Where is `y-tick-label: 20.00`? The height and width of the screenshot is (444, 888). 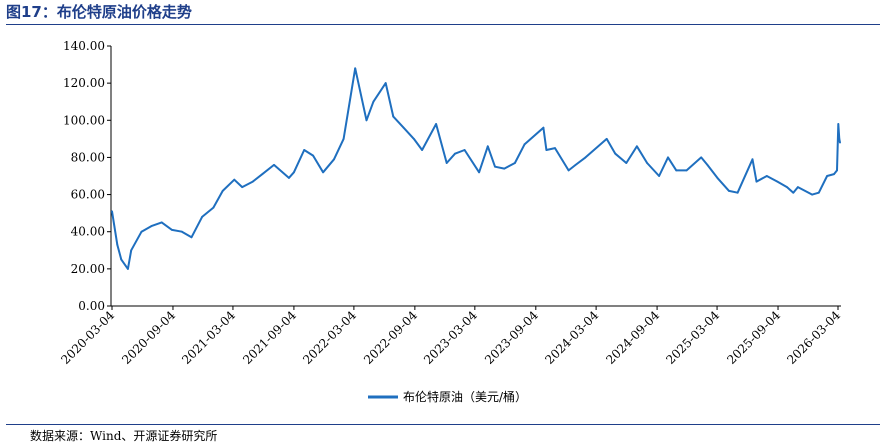
y-tick-label: 20.00 is located at coordinates (88, 269).